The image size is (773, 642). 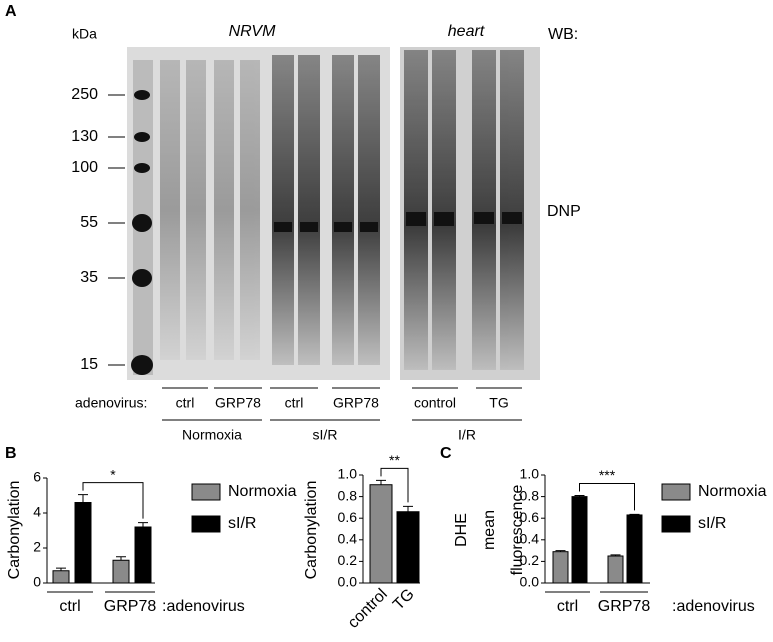 What do you see at coordinates (37, 477) in the screenshot?
I see `y-tick-label: 6` at bounding box center [37, 477].